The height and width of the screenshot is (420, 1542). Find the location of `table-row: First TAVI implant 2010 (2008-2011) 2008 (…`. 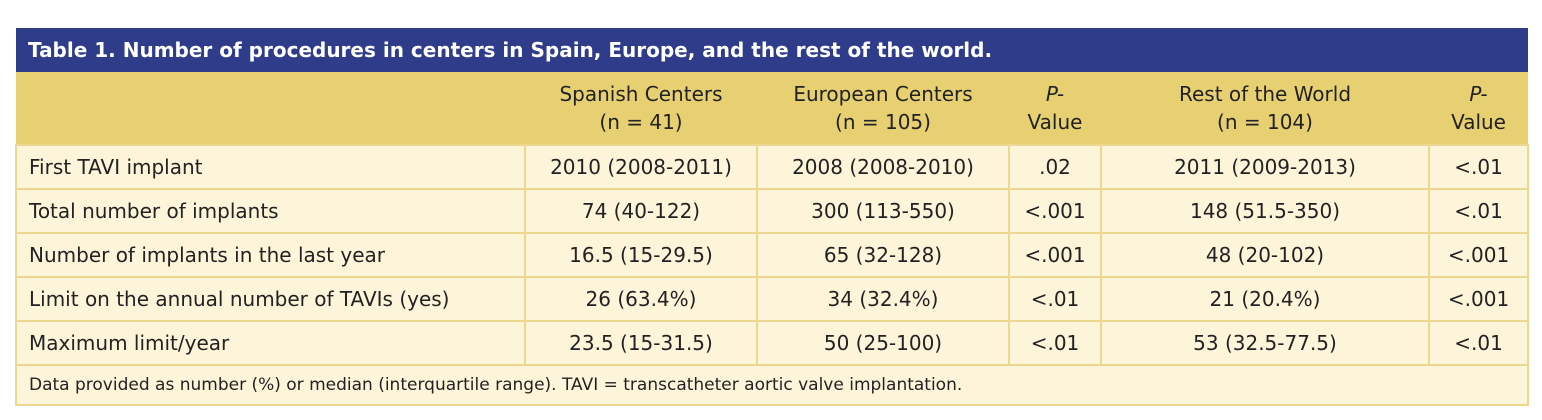

table-row: First TAVI implant 2010 (2008-2011) 2008 (… is located at coordinates (772, 167).